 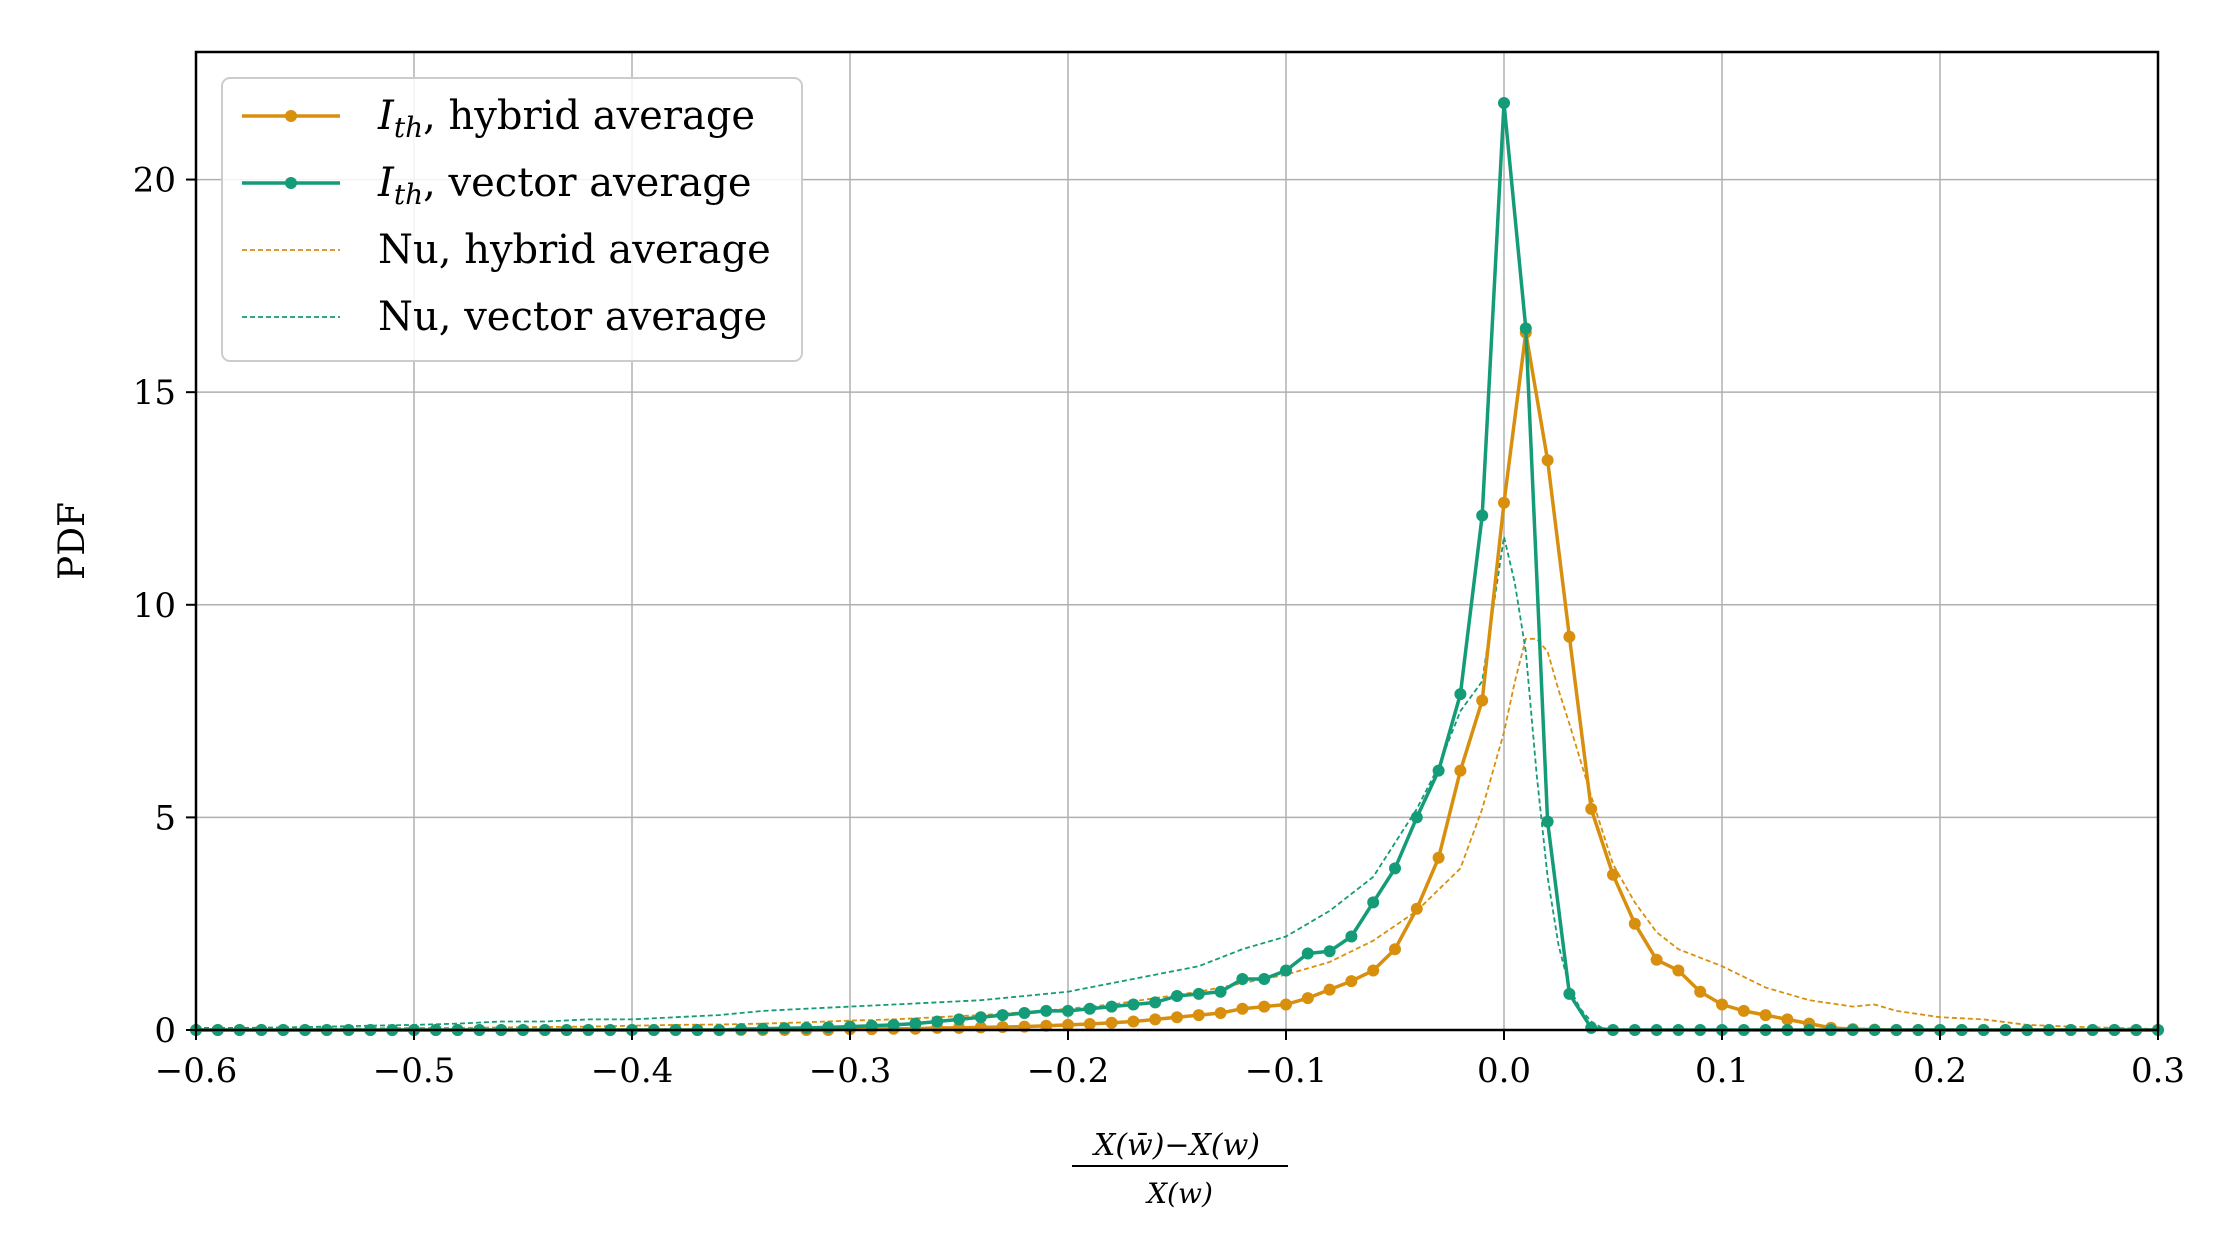 What do you see at coordinates (1179, 1193) in the screenshot?
I see `x-axis-label-denominator: X(w)` at bounding box center [1179, 1193].